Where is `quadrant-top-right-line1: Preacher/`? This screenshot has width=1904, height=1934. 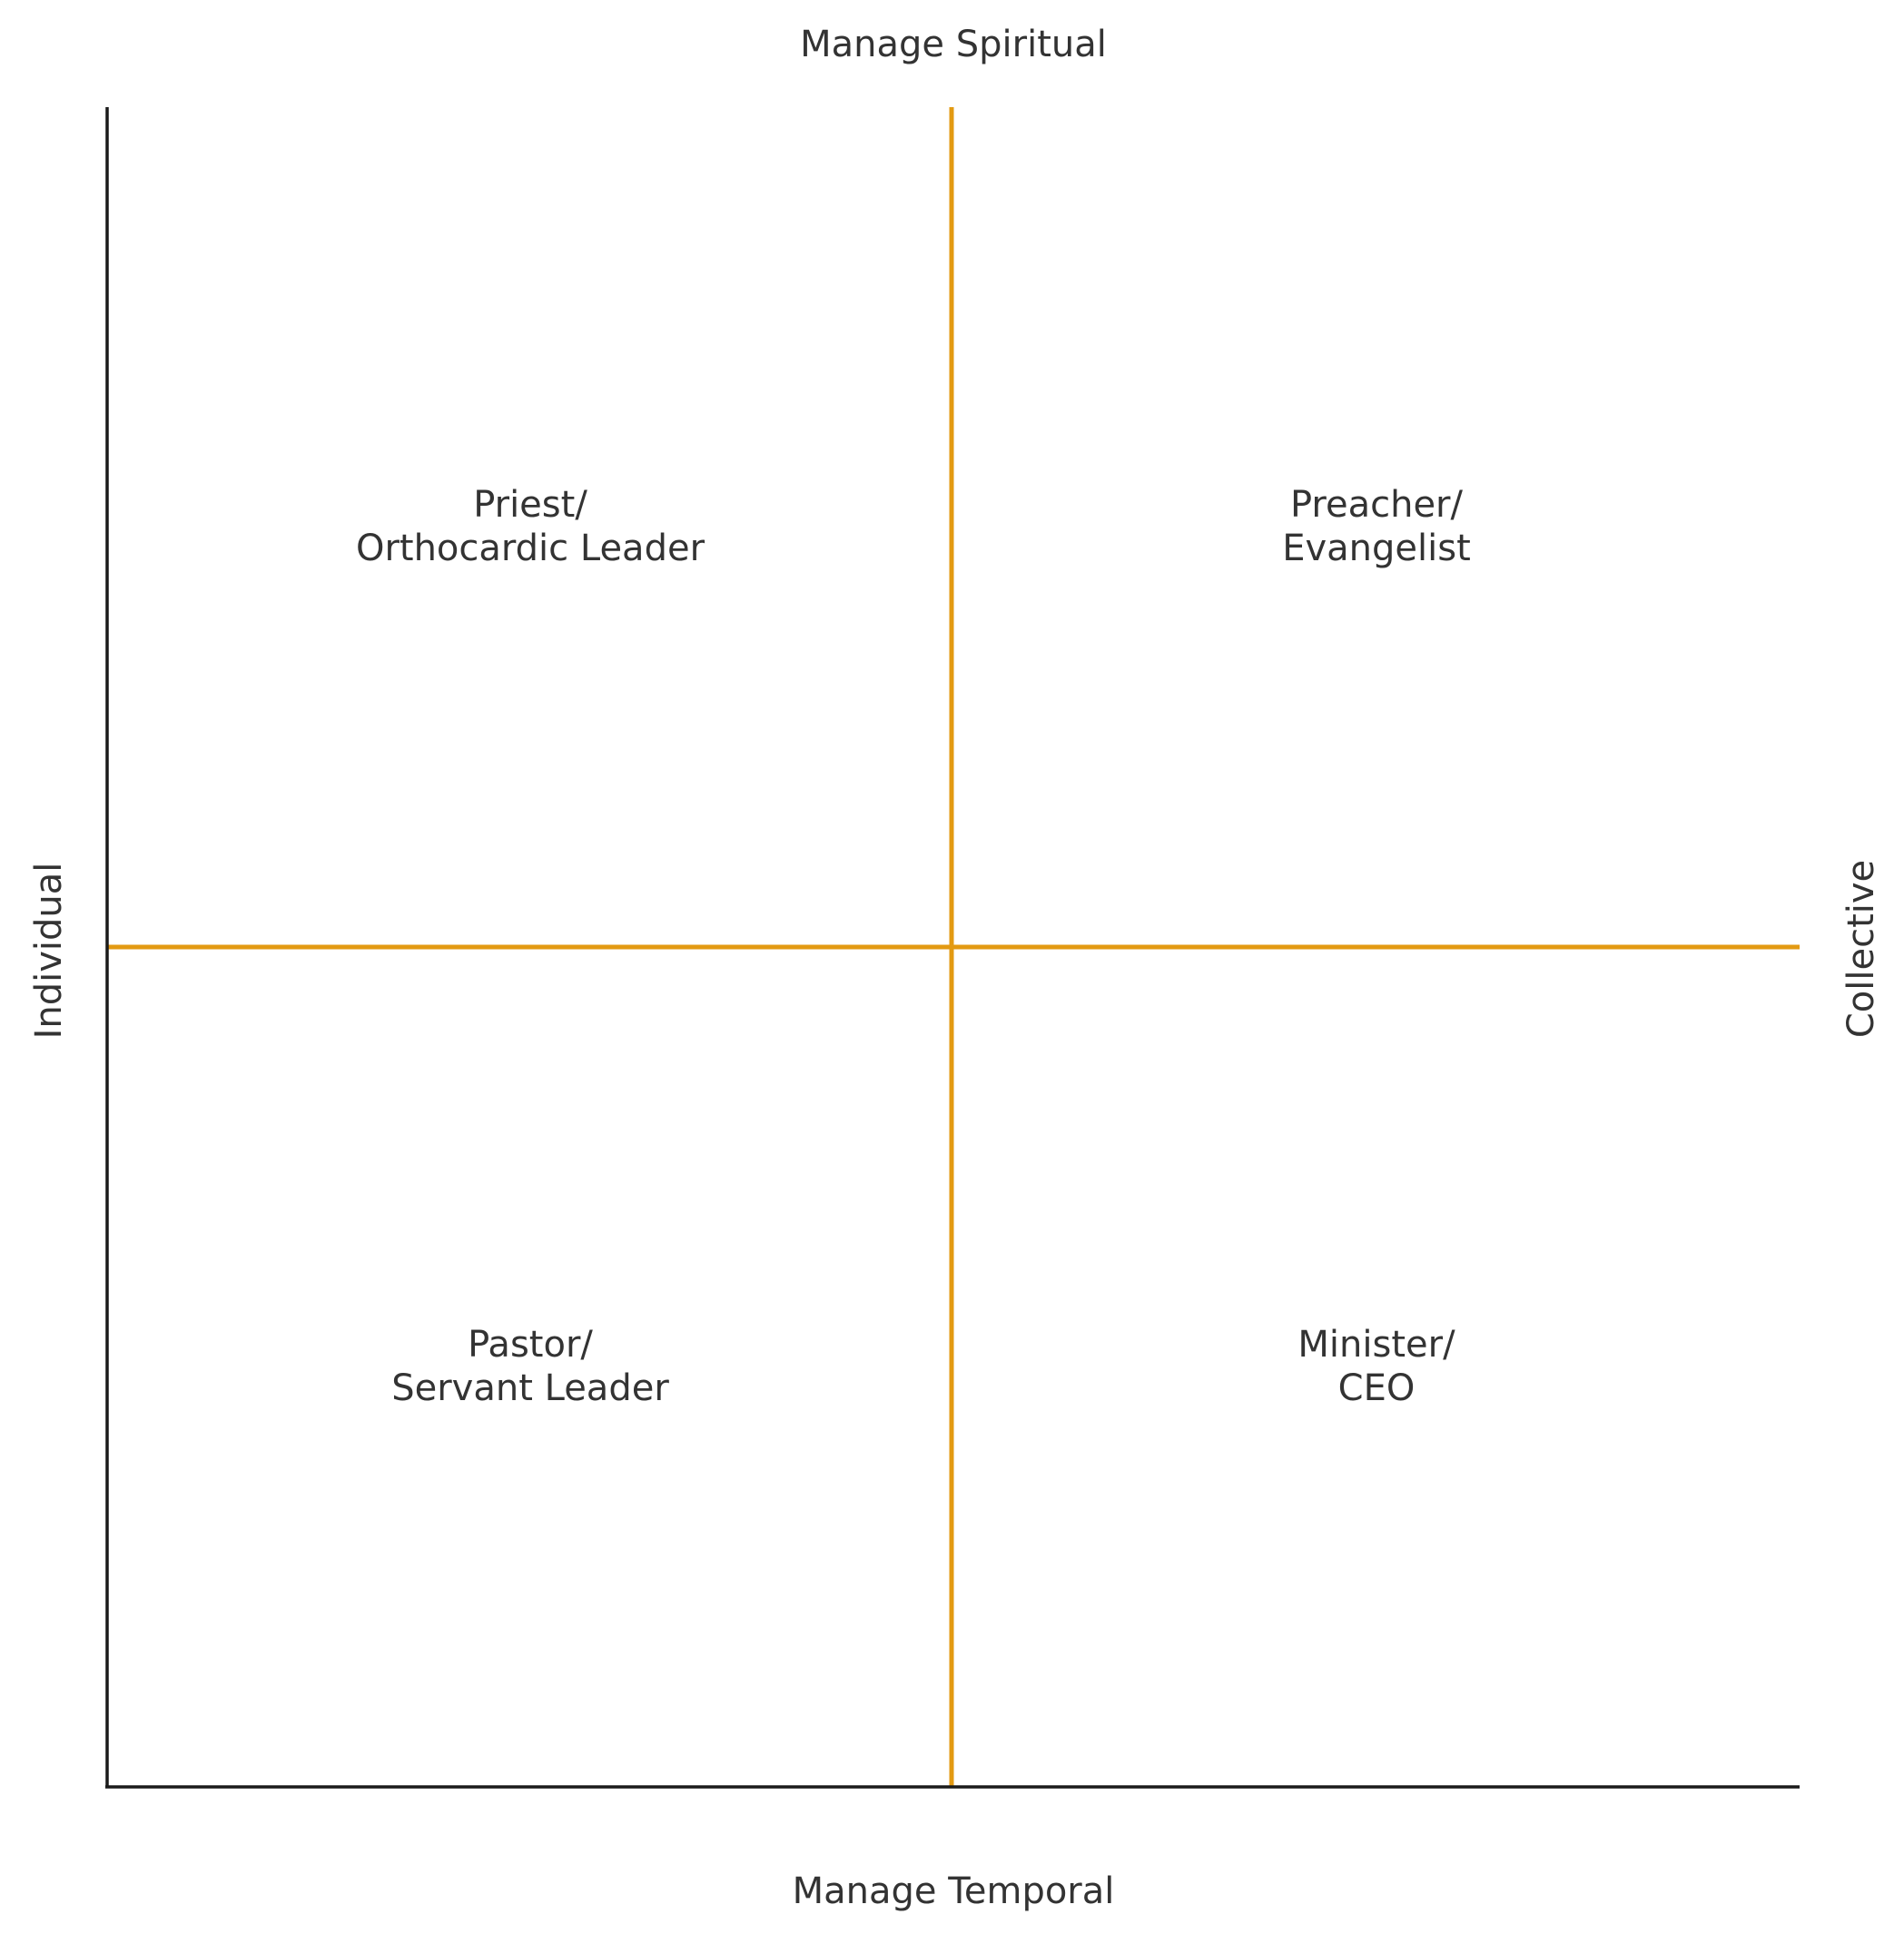
quadrant-top-right-line1: Preacher/ is located at coordinates (1377, 505).